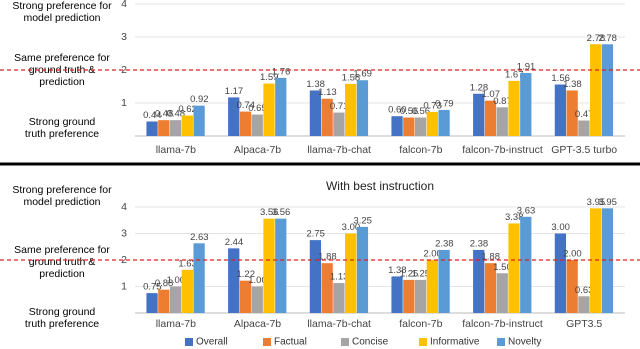 The height and width of the screenshot is (349, 640). What do you see at coordinates (584, 114) in the screenshot?
I see `value-label: 0.47` at bounding box center [584, 114].